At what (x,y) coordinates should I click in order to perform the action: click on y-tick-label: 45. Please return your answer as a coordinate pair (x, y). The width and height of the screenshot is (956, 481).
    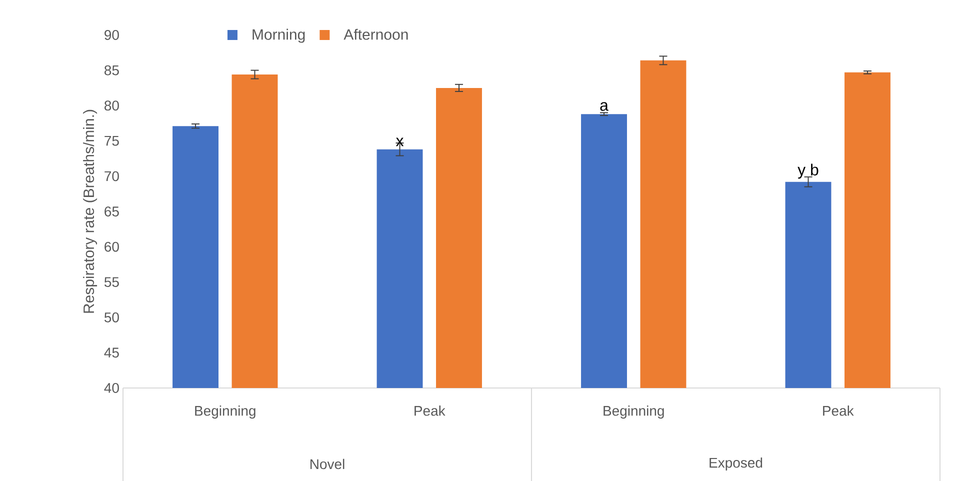
    Looking at the image, I should click on (111, 353).